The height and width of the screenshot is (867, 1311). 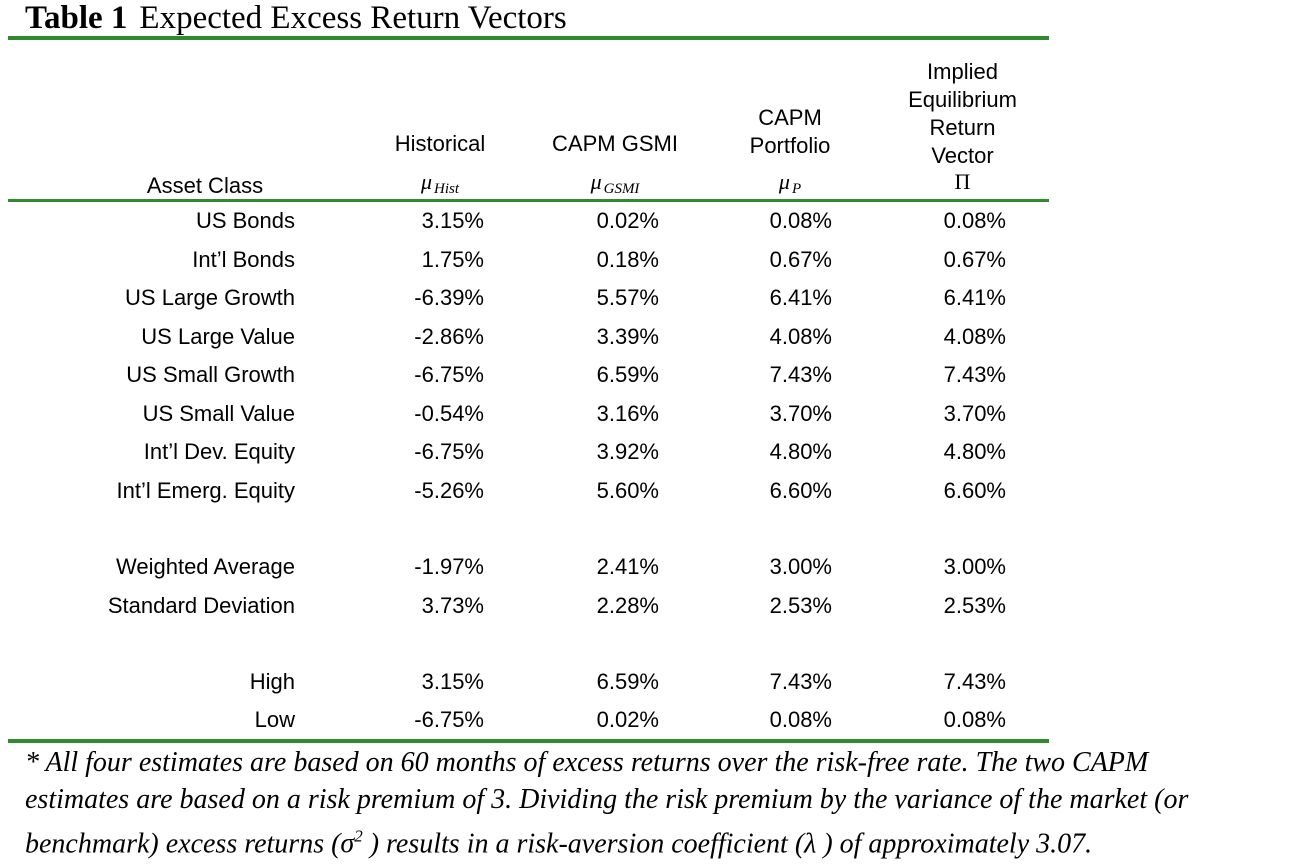 I want to click on historical-value: 1.75%, so click(x=452, y=259).